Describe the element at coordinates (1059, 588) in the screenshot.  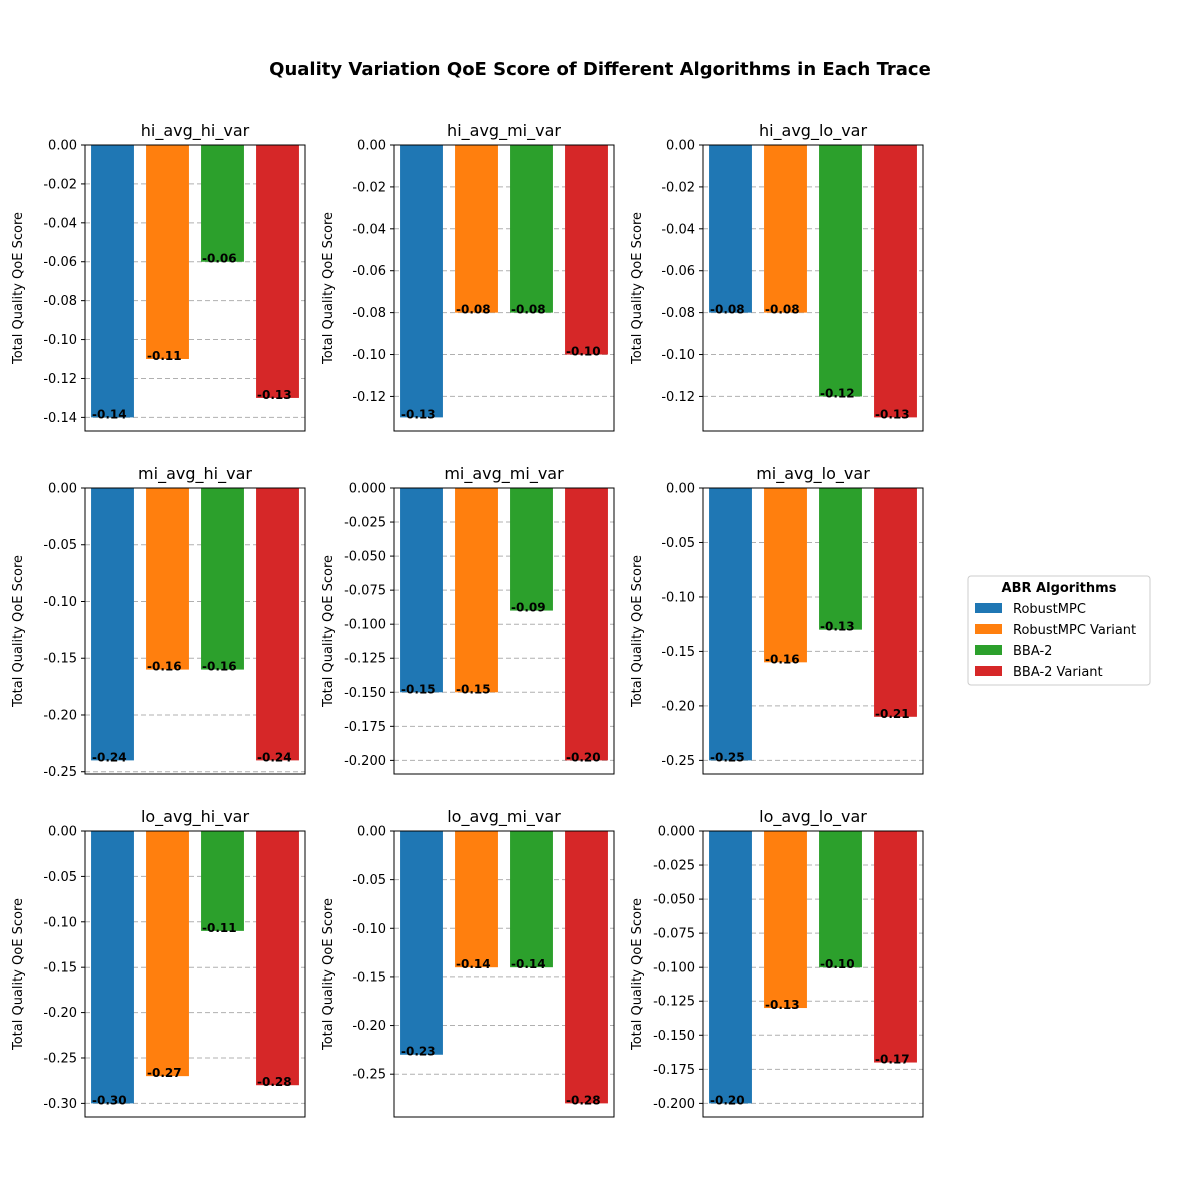
I see `legend-title: ABR Algorithms` at that location.